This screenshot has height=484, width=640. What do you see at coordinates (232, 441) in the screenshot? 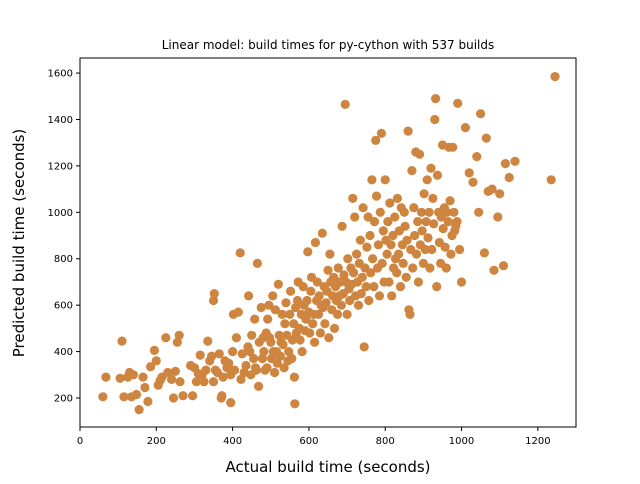
I see `x-tick-label: 400` at bounding box center [232, 441].